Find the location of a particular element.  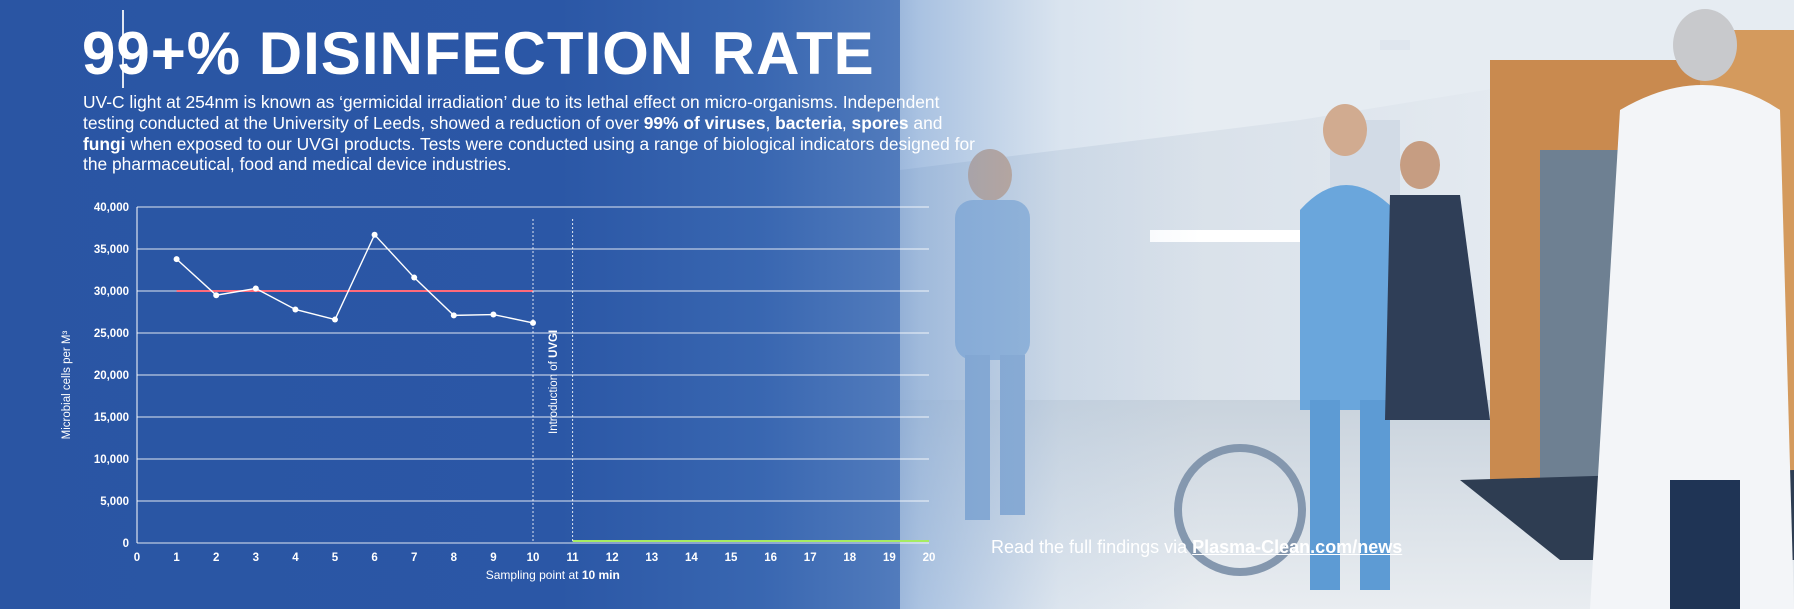

y-tick-label: 20,000 is located at coordinates (111, 376).